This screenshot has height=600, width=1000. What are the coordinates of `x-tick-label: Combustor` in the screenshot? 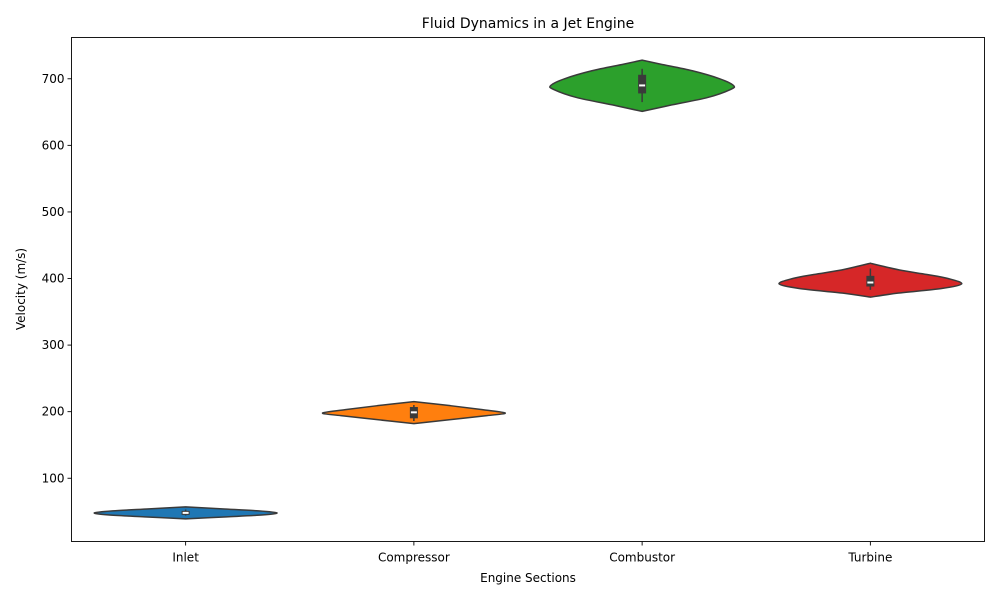 It's located at (642, 558).